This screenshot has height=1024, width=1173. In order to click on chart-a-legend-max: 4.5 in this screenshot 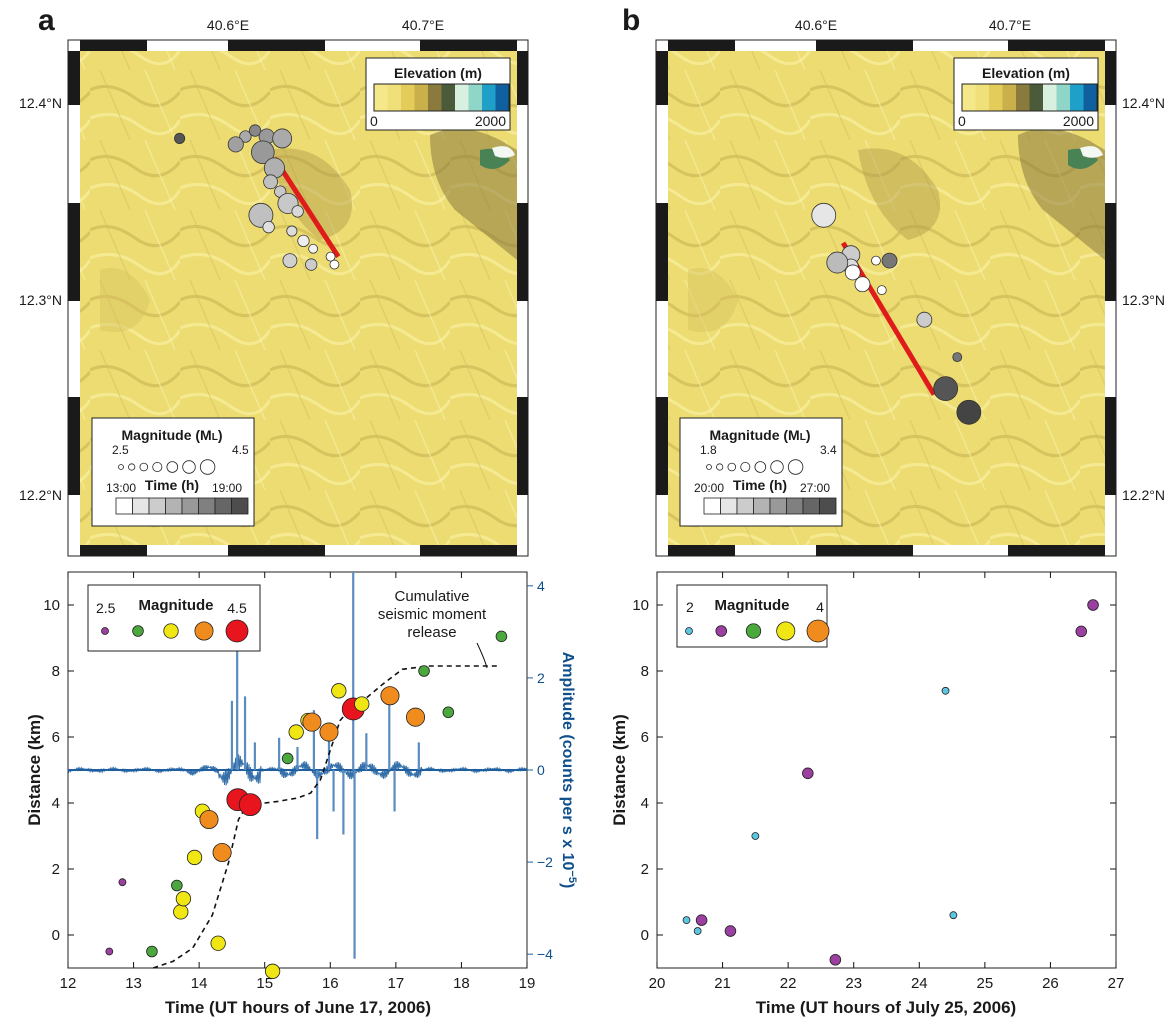, I will do `click(237, 608)`.